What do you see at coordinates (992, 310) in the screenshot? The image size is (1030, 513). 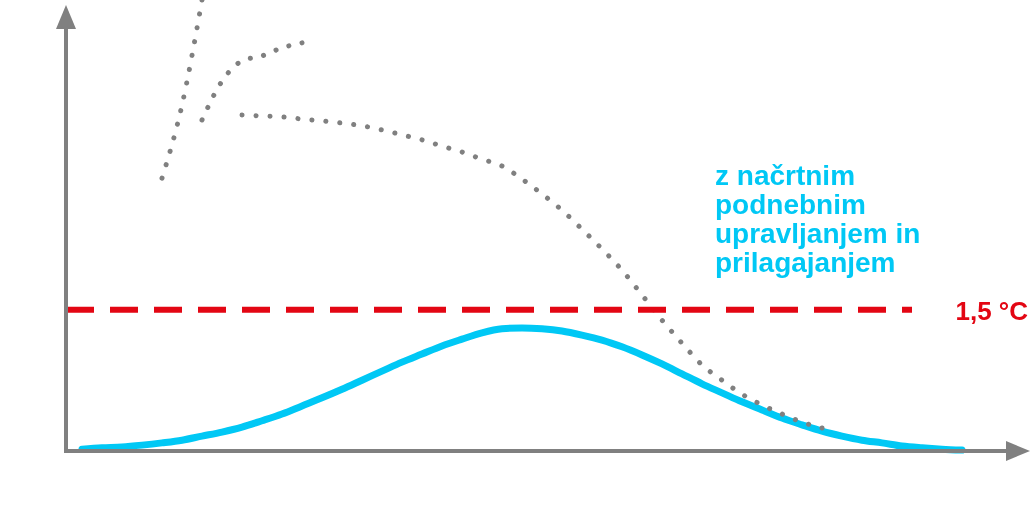 I see `ref-line-label: 1,5 °C` at bounding box center [992, 310].